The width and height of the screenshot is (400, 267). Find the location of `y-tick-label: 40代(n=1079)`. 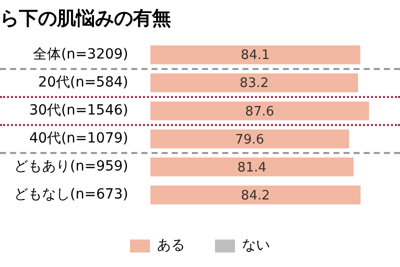

y-tick-label: 40代(n=1079) is located at coordinates (78, 138).